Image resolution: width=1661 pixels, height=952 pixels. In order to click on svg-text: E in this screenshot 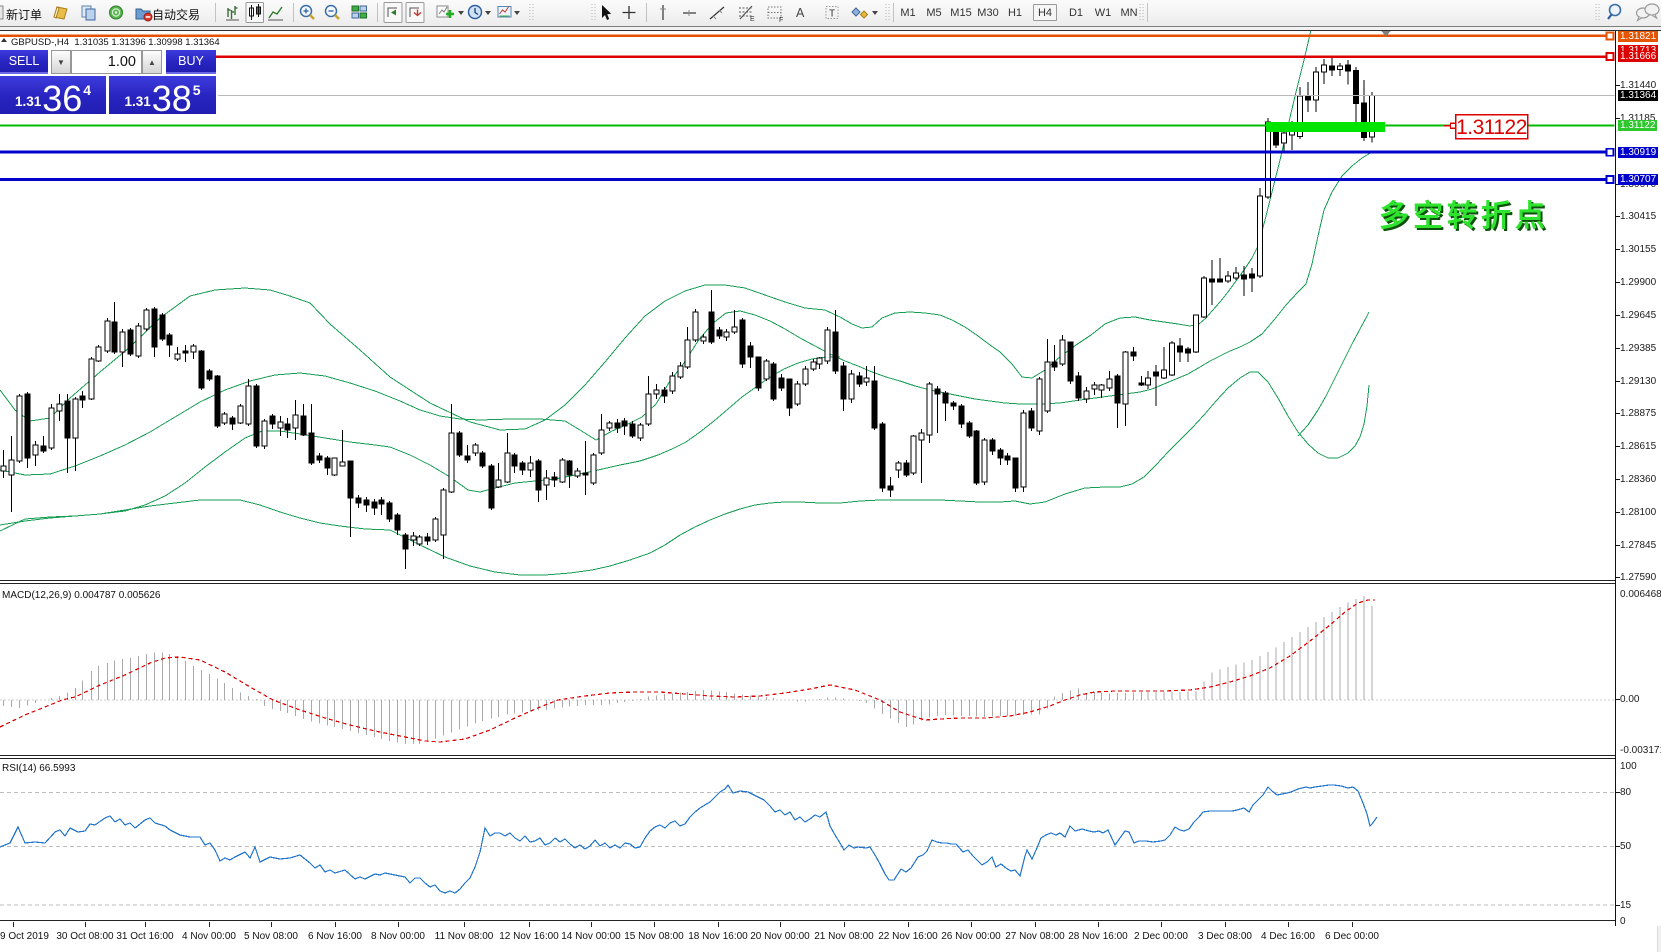, I will do `click(752, 19)`.